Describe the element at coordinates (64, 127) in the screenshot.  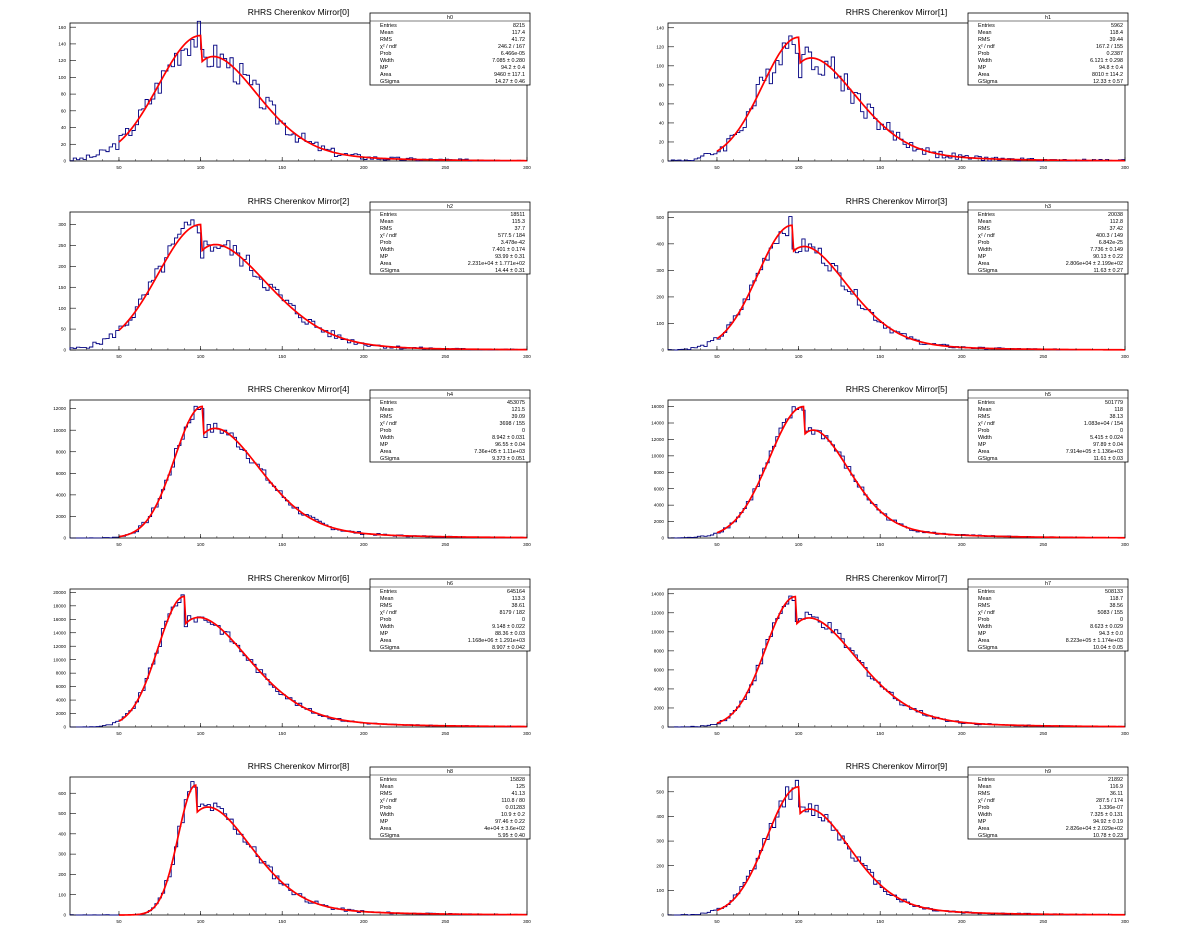
I see `y-tick-label: 40` at that location.